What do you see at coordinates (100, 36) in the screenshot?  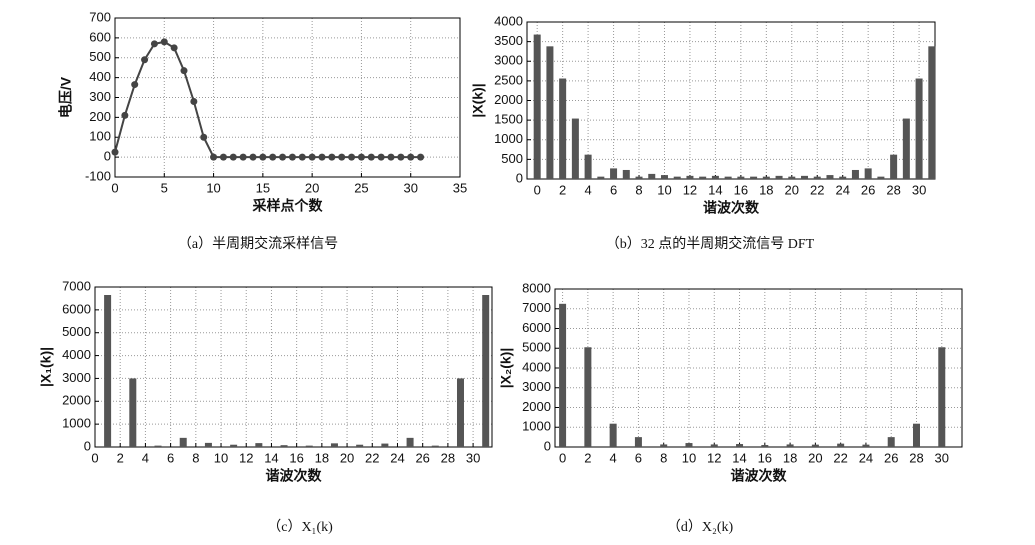 I see `y-tick-label: 600` at bounding box center [100, 36].